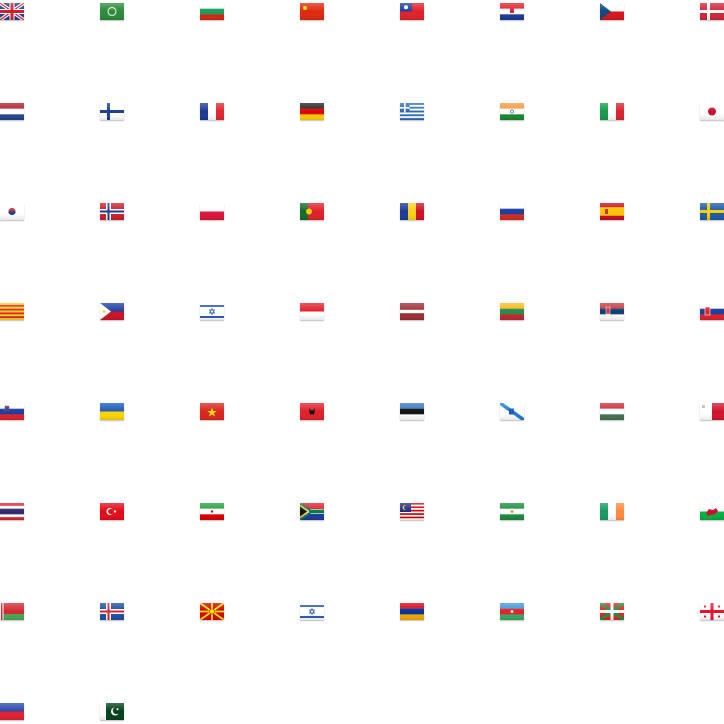  Describe the element at coordinates (112, 211) in the screenshot. I see `flag-norway-icon` at that location.